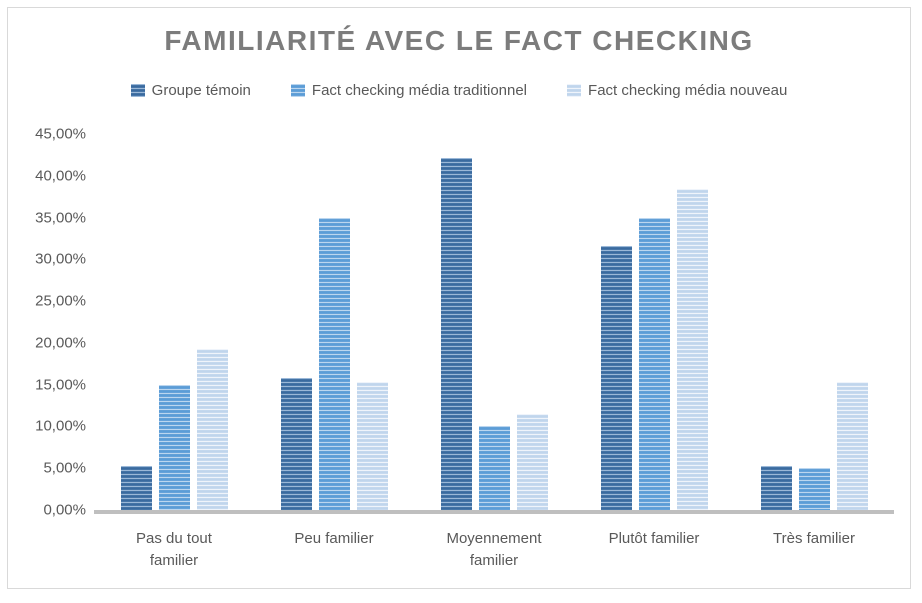  What do you see at coordinates (419, 90) in the screenshot?
I see `legend-label: Fact checking média traditionnel` at bounding box center [419, 90].